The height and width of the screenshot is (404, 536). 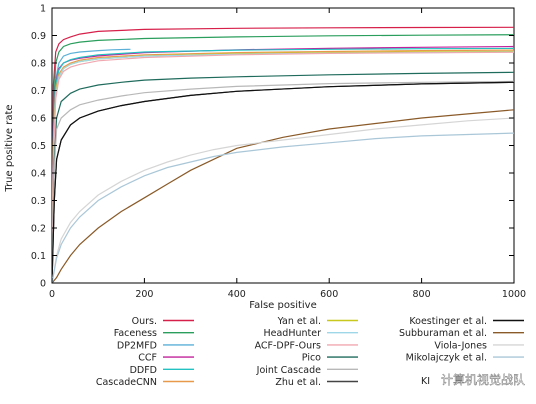 What do you see at coordinates (38, 146) in the screenshot?
I see `y-tick-label: 0.5` at bounding box center [38, 146].